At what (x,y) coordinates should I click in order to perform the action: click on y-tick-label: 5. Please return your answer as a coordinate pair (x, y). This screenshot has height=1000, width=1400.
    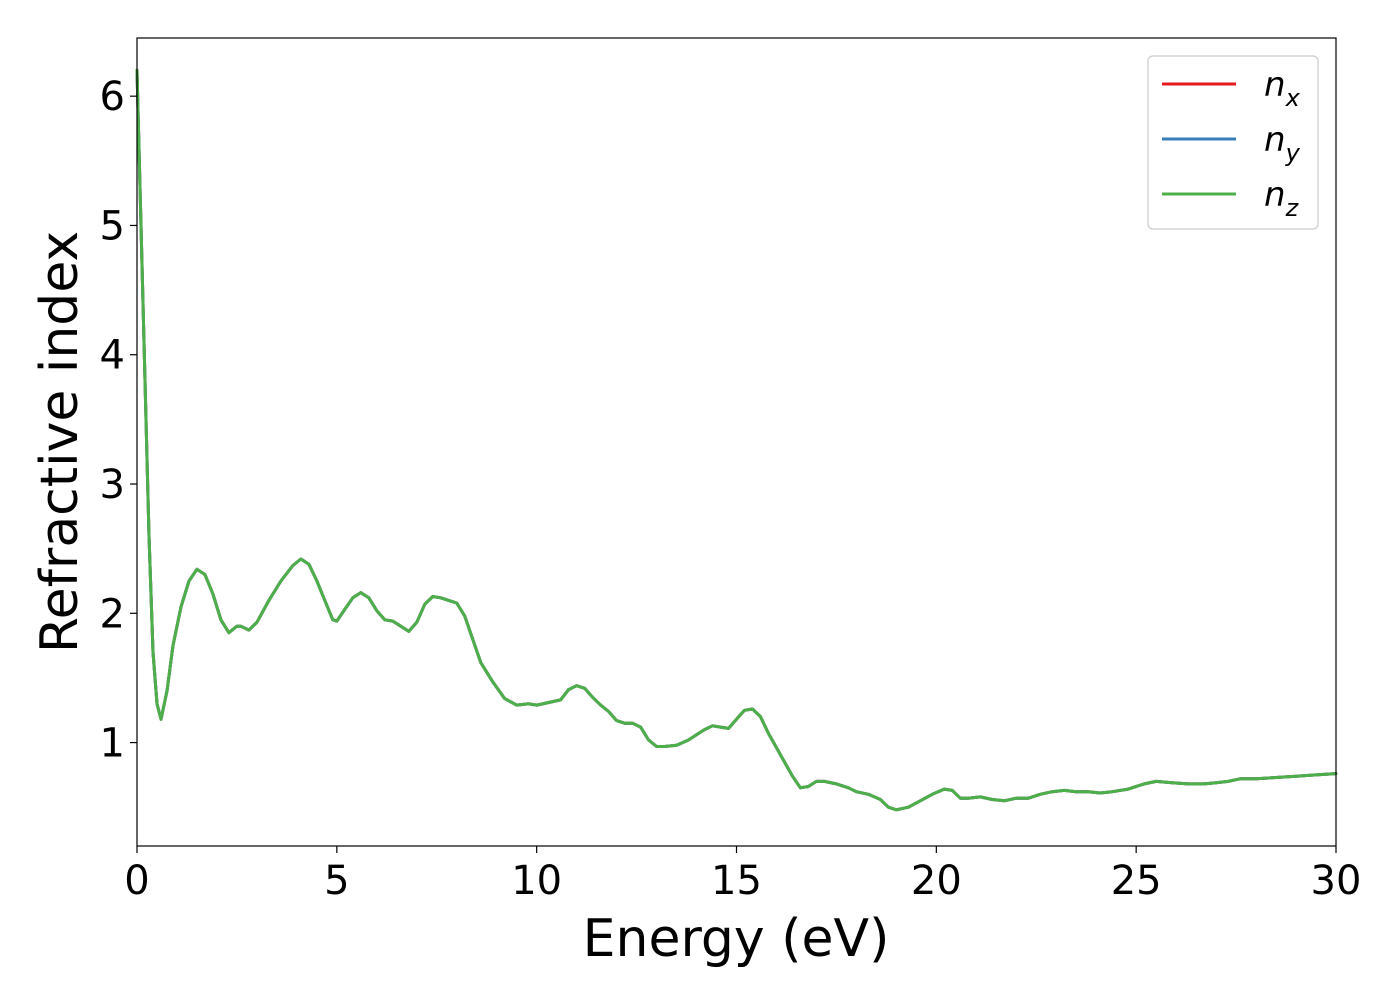
    Looking at the image, I should click on (112, 226).